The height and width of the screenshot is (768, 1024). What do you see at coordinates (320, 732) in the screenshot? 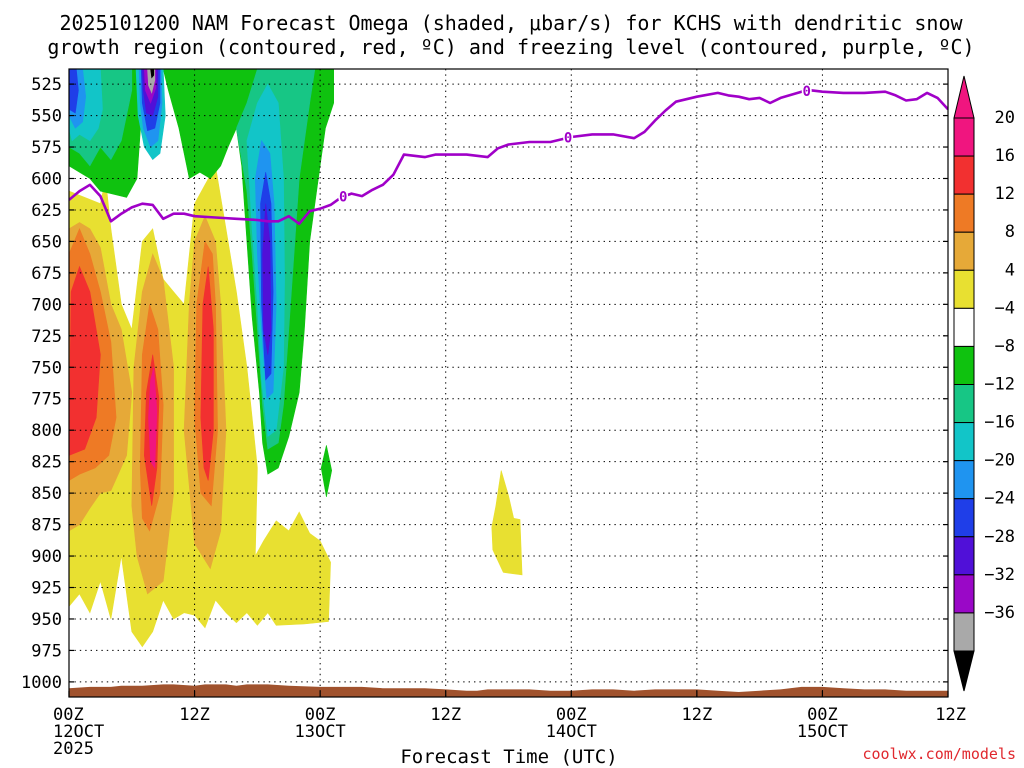
I see `x-tick-label-2-2: 13OCT` at bounding box center [320, 732].